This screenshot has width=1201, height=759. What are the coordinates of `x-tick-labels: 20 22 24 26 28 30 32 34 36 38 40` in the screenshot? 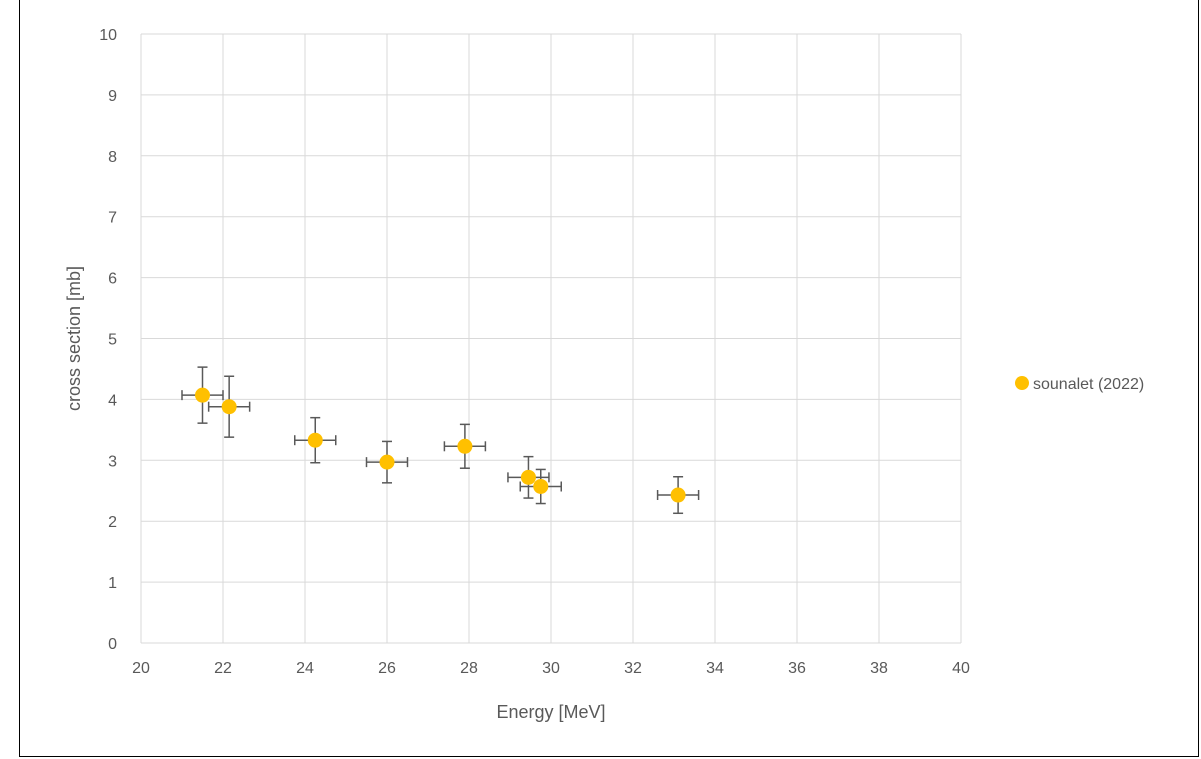 It's located at (551, 668).